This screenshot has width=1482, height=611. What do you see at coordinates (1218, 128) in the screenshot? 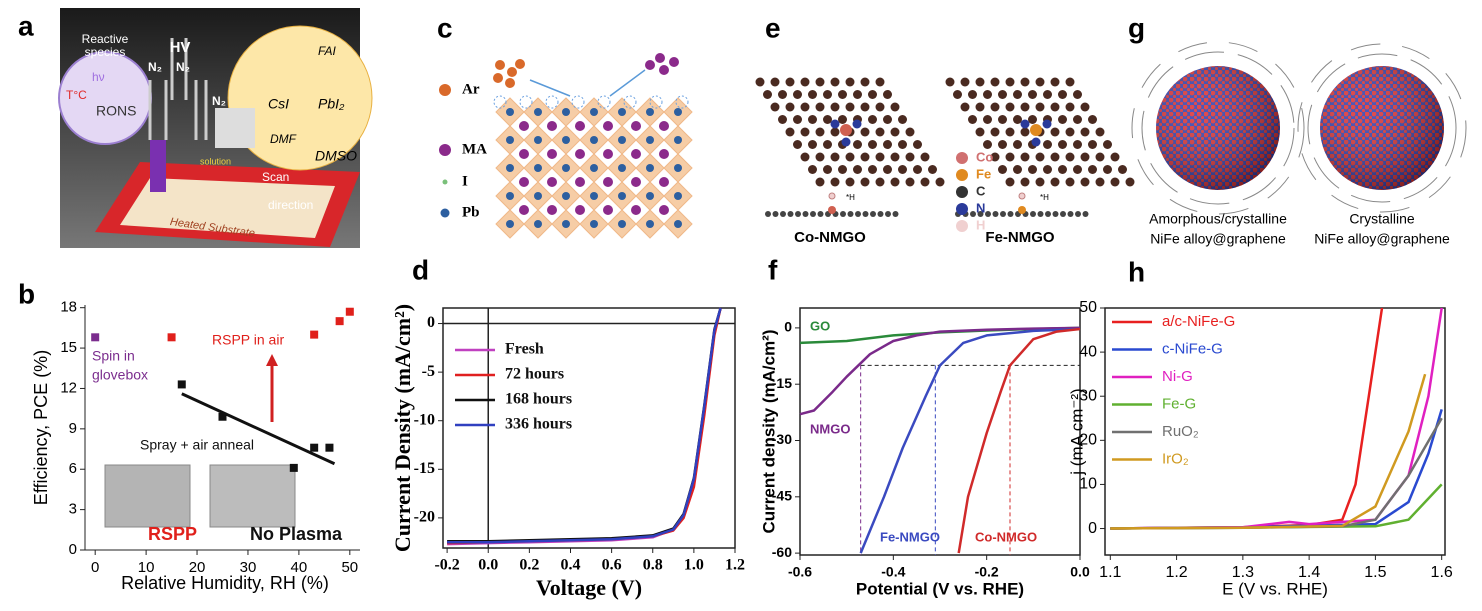
I see `graphene-shell` at bounding box center [1218, 128].